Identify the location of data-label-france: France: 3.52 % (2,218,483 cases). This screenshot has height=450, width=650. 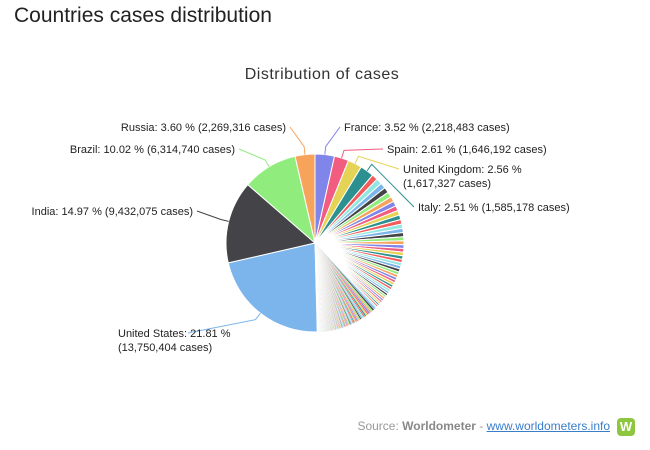
(427, 128).